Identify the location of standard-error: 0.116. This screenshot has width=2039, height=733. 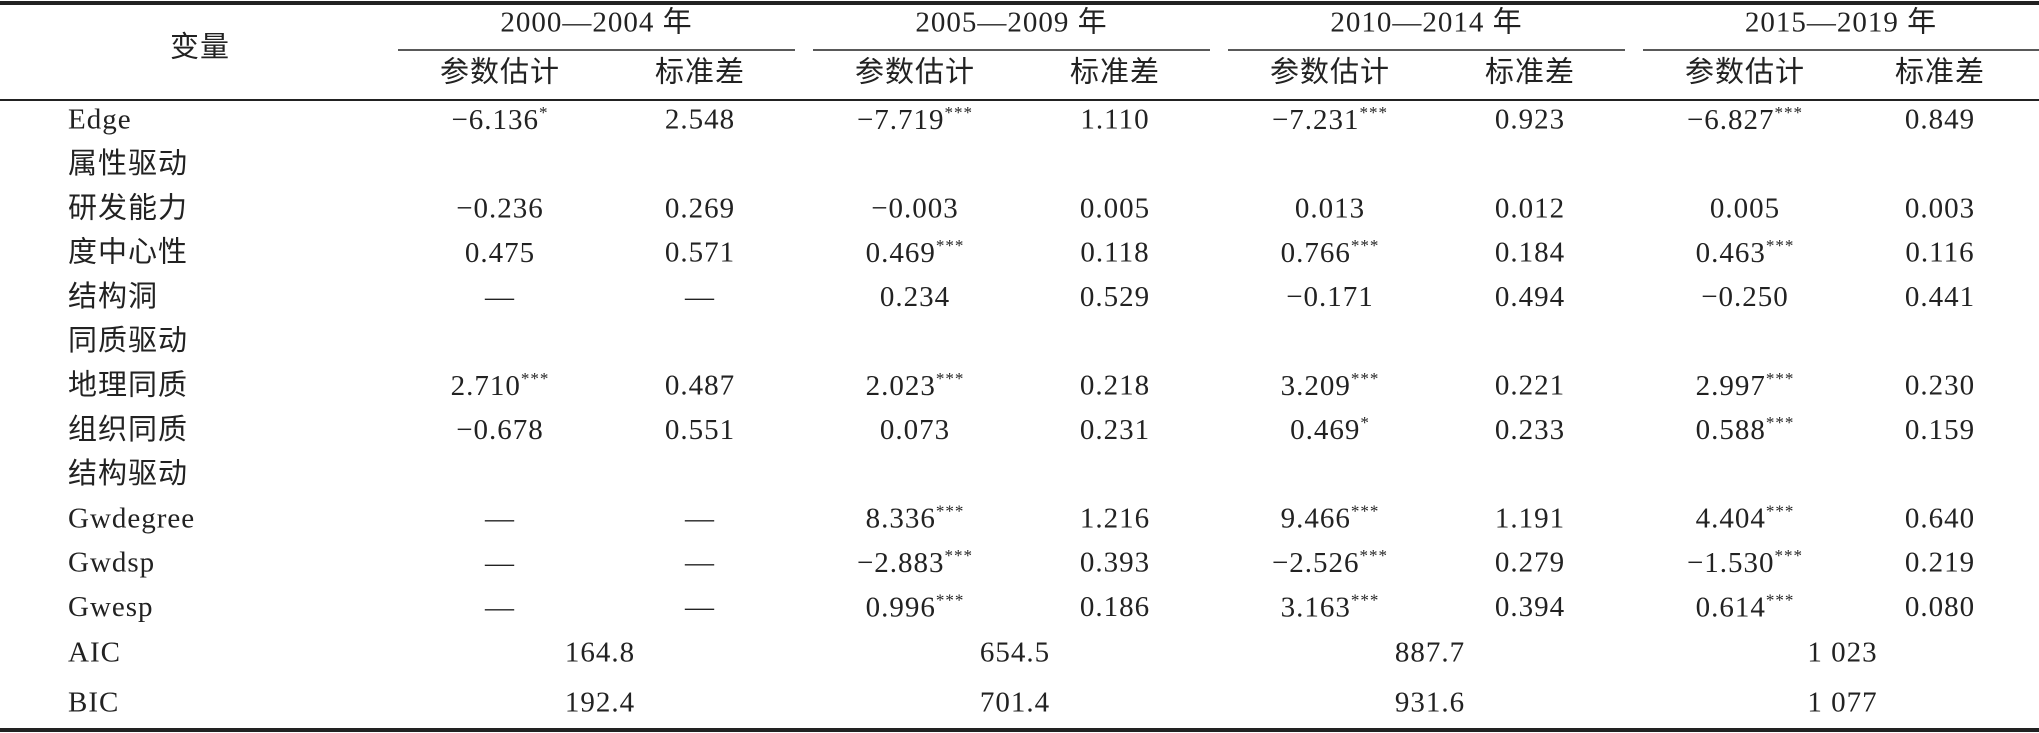
(1939, 253).